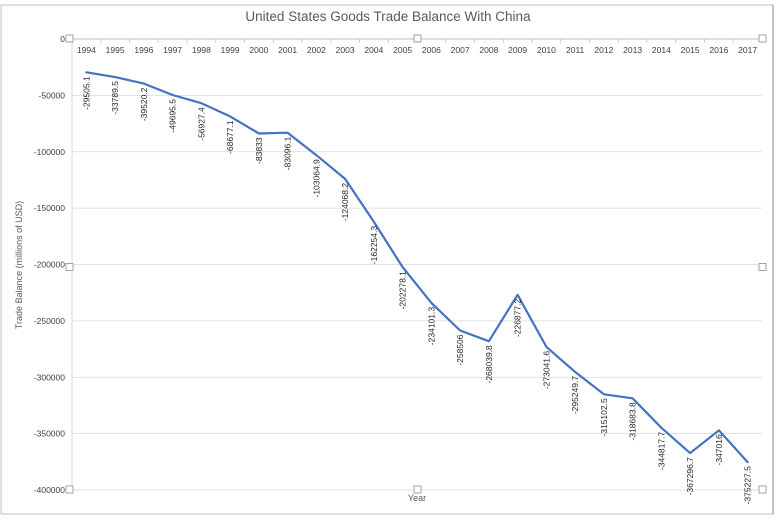  Describe the element at coordinates (287, 50) in the screenshot. I see `x-tick-label: 2001` at that location.